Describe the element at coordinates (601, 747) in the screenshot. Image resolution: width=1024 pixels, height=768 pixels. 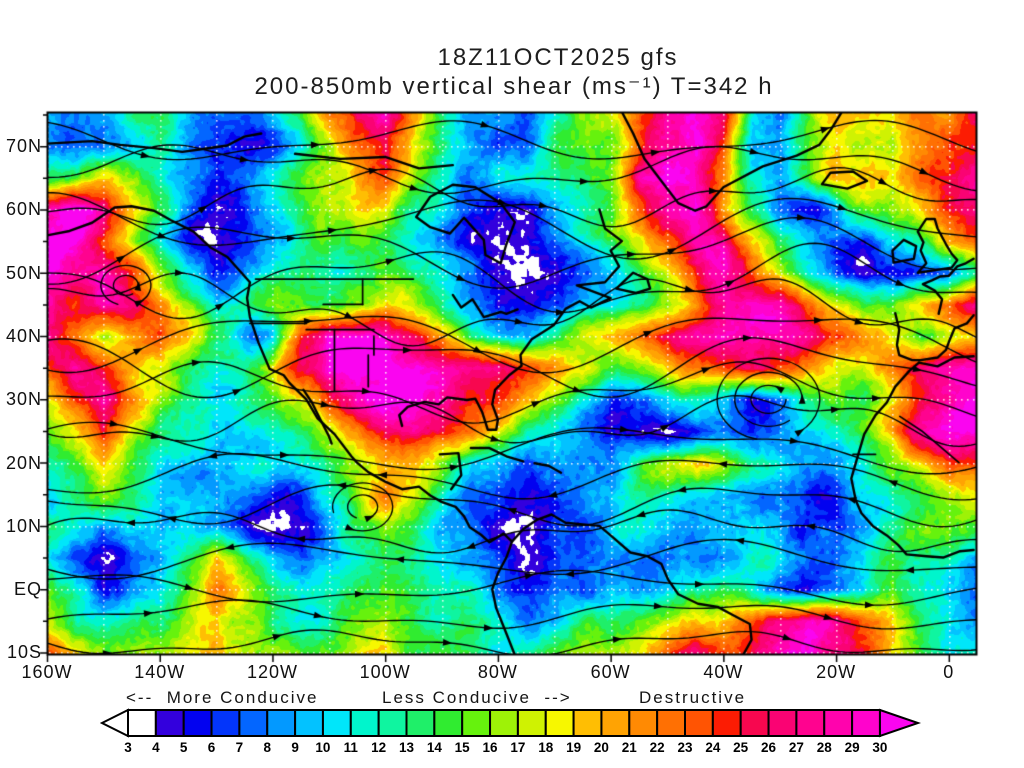
I see `colorbar-tick-label: 20` at that location.